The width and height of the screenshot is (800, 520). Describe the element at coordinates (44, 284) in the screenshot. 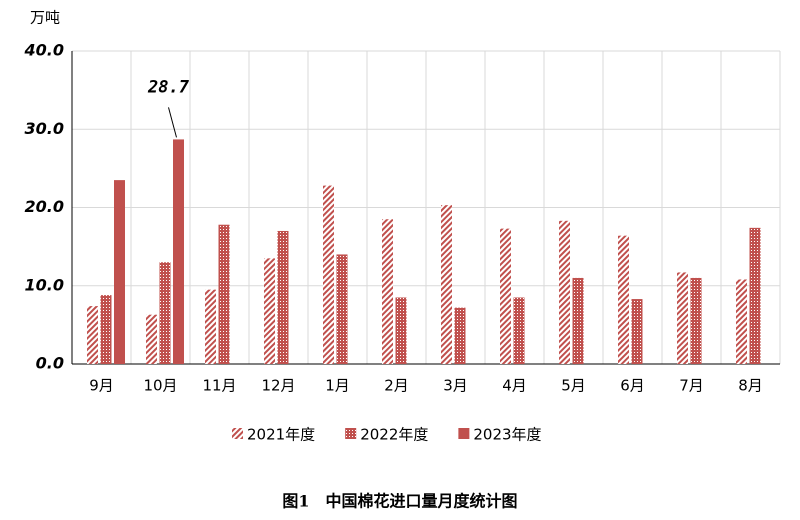

I see `y-tick-label: 10.0` at that location.